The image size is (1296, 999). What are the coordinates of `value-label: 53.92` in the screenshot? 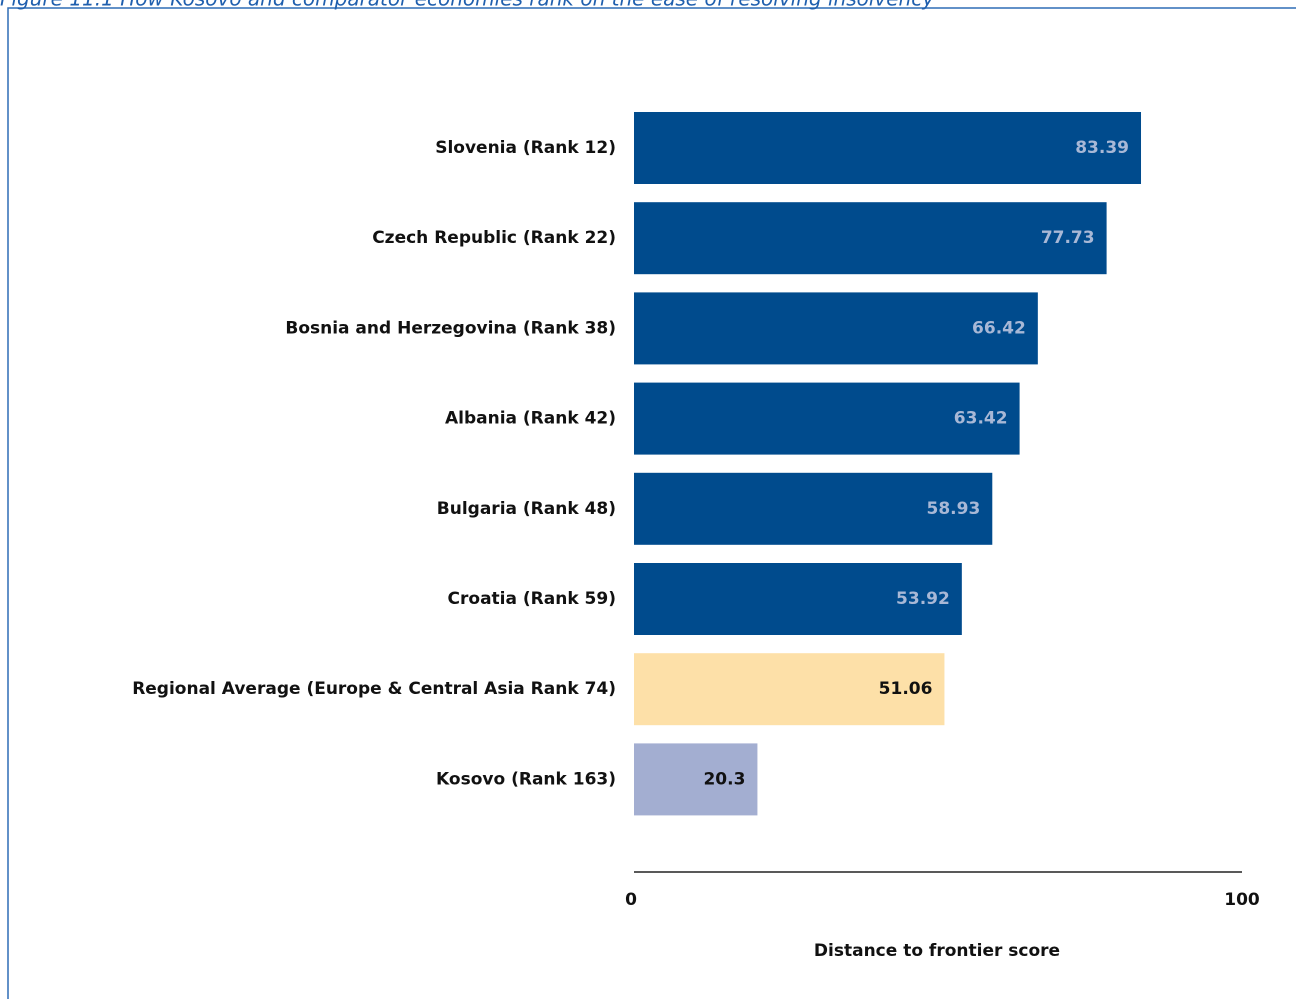 It's located at (923, 599).